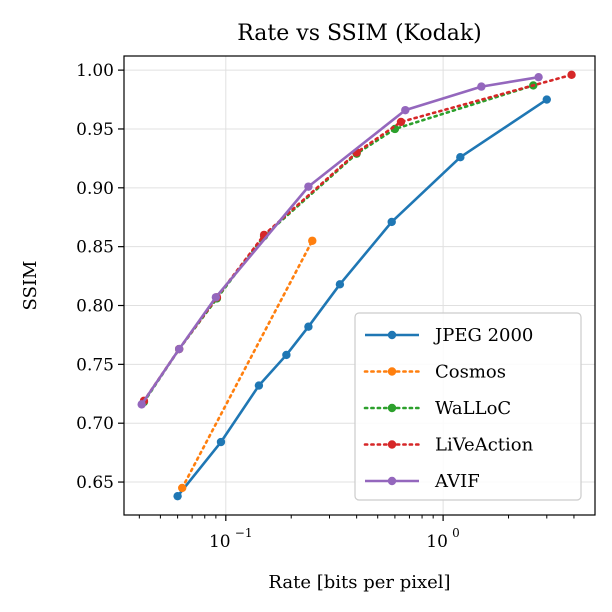 Image resolution: width=612 pixels, height=612 pixels. I want to click on legend: JPEG 2000 Cosmos WaLLoC LiVeAction AVIF, so click(468, 406).